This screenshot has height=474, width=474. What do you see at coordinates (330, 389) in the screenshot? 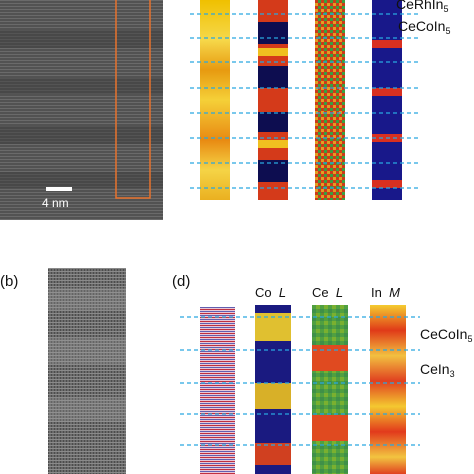
I see `map-ce` at bounding box center [330, 389].